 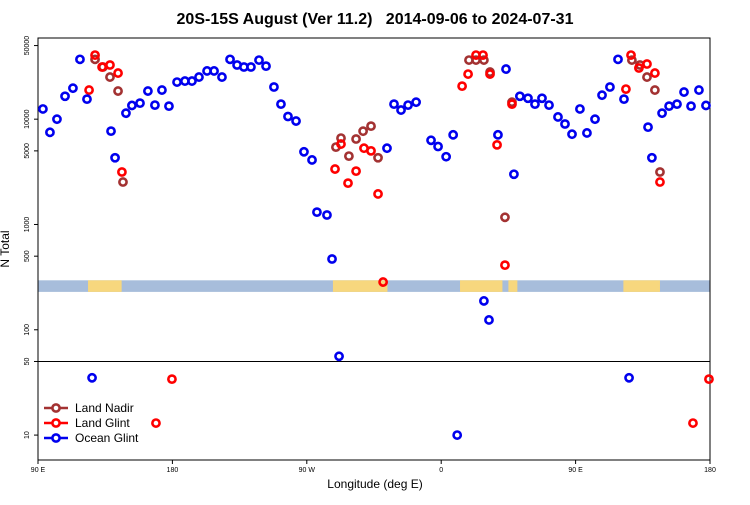 I want to click on y-tick-label: 1000, so click(x=27, y=225).